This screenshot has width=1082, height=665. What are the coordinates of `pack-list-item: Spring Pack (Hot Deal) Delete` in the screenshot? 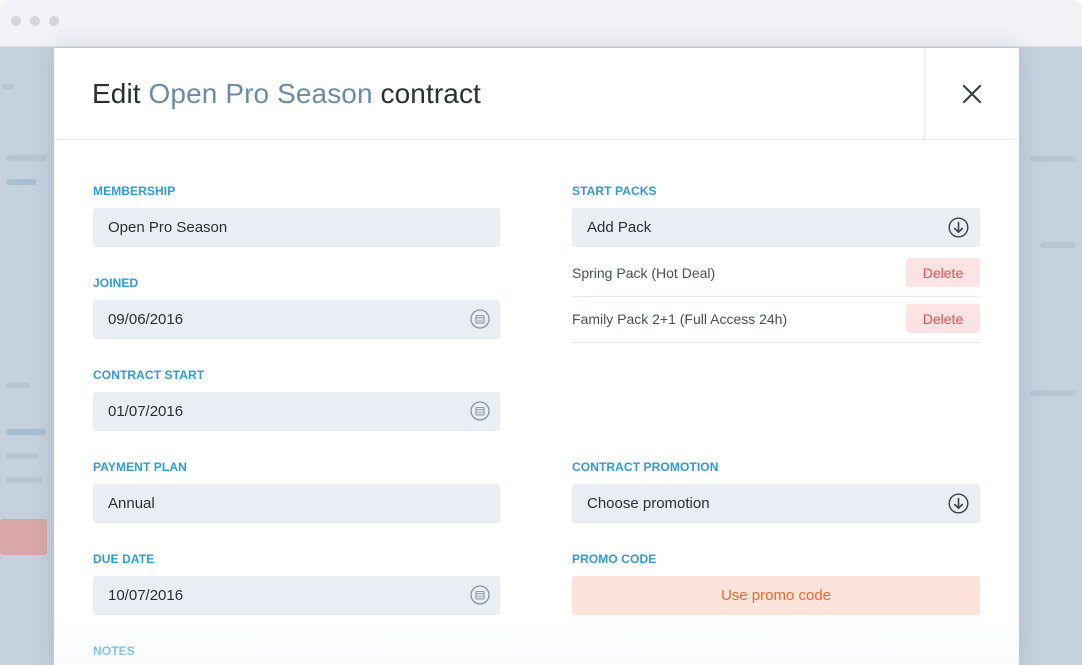 It's located at (776, 274).